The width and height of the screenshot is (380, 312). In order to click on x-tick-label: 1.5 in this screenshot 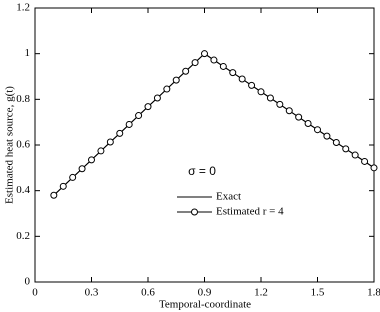, I will do `click(318, 293)`.